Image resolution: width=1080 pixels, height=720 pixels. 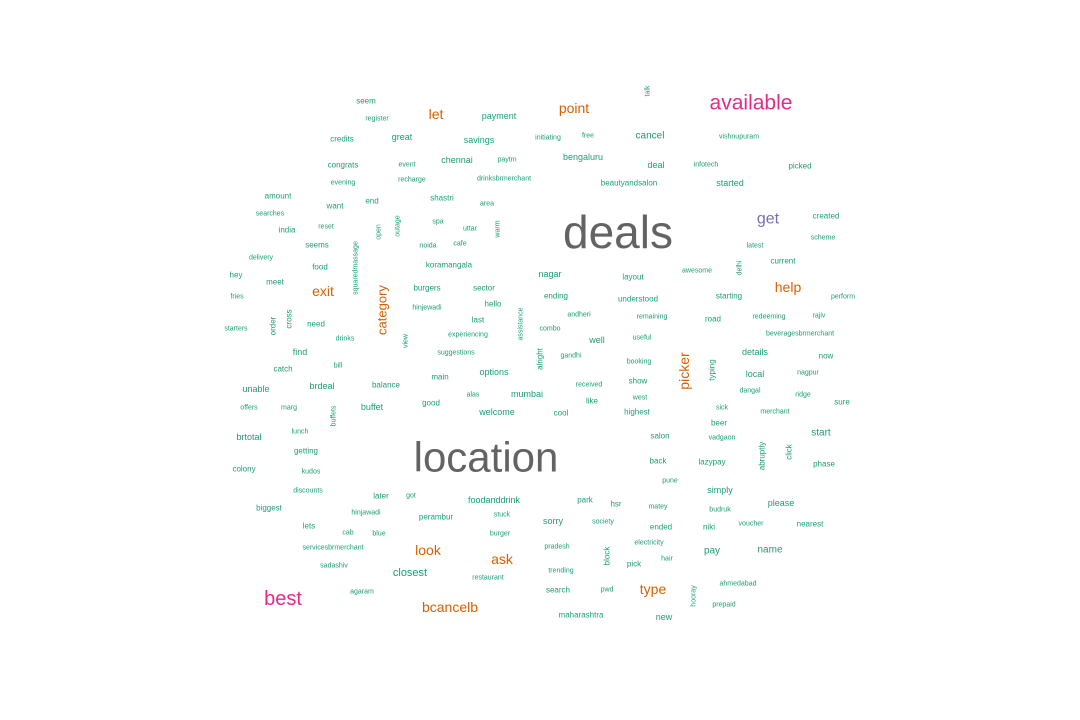 I want to click on word-amount: amount, so click(x=278, y=196).